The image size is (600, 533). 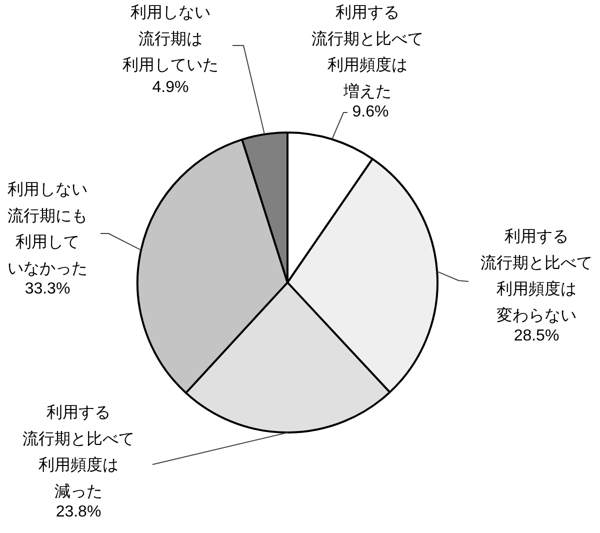 I want to click on data-label: 9.6%, so click(x=370, y=112).